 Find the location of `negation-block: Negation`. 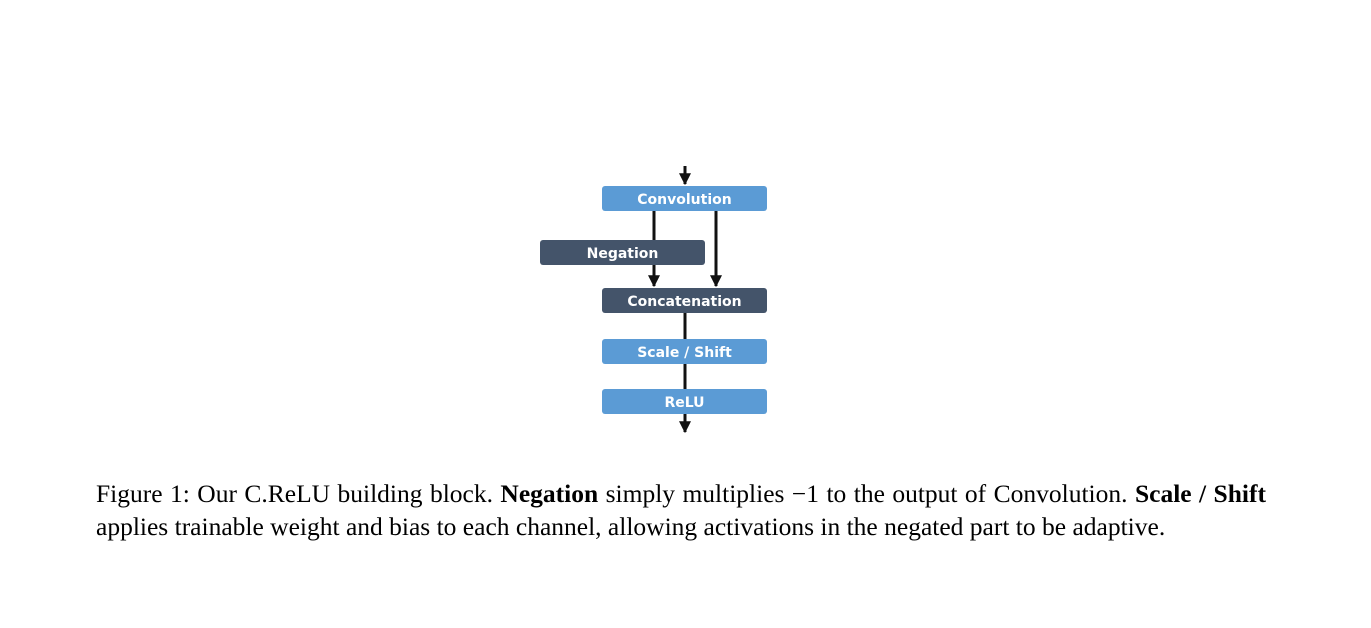

negation-block: Negation is located at coordinates (622, 252).